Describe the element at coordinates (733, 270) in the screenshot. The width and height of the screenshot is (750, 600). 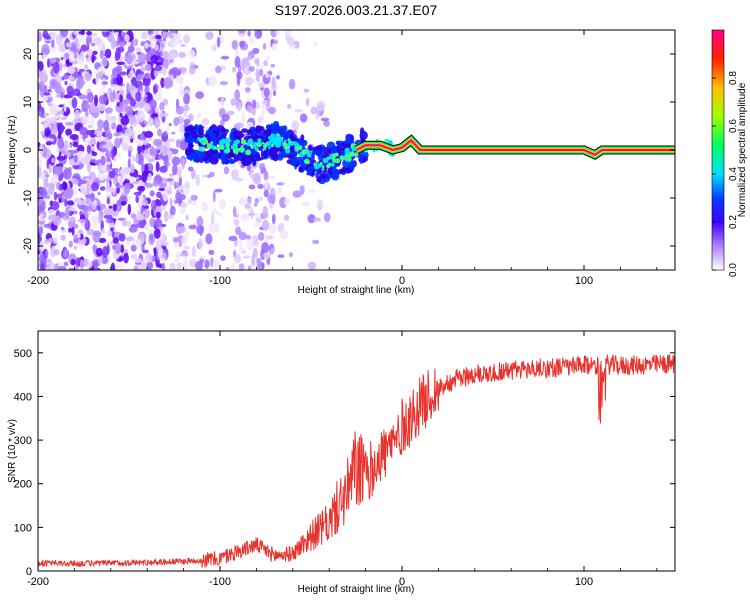
I see `colorbar-tick-label: 0.0` at that location.